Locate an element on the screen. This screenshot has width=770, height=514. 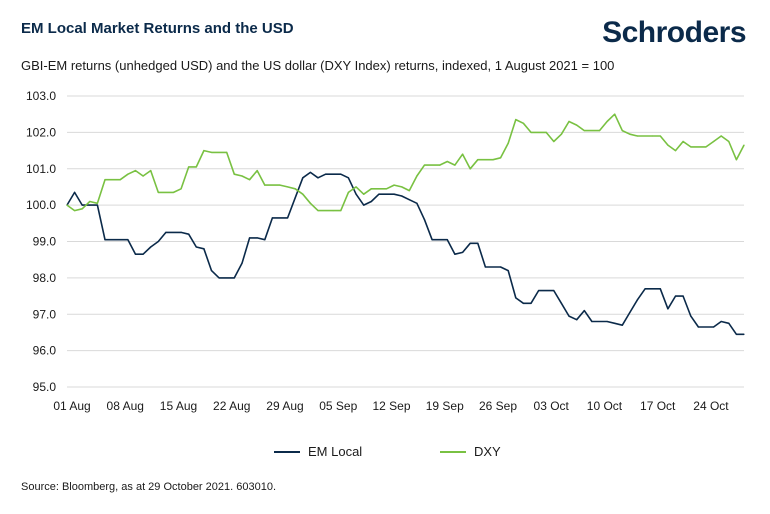
x-tick-label: 05 Sep is located at coordinates (338, 406).